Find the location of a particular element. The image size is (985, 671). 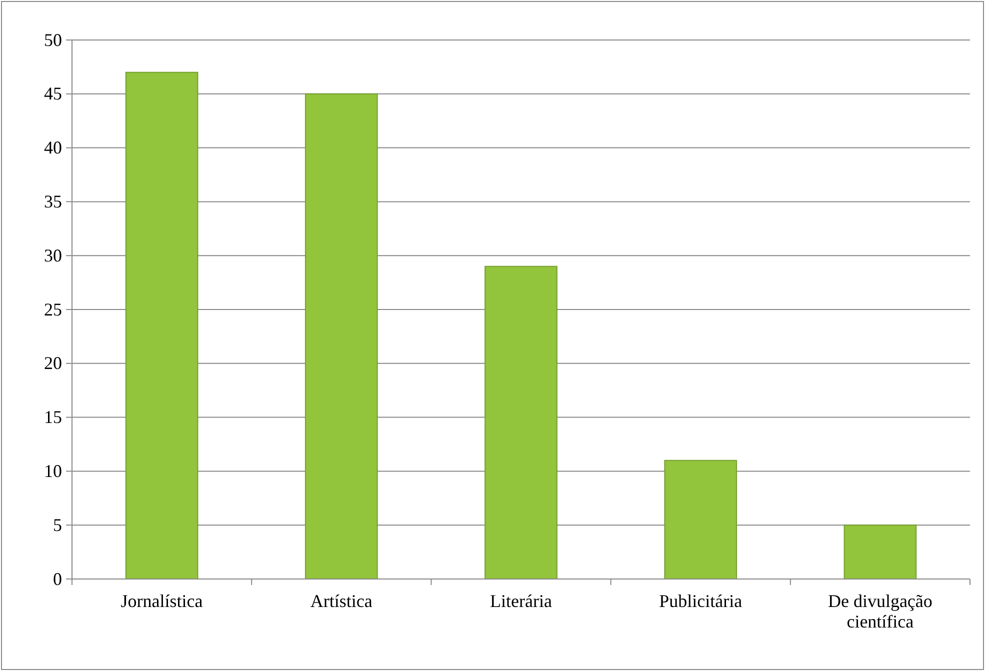

x-tick-label: Jornalística is located at coordinates (161, 601).